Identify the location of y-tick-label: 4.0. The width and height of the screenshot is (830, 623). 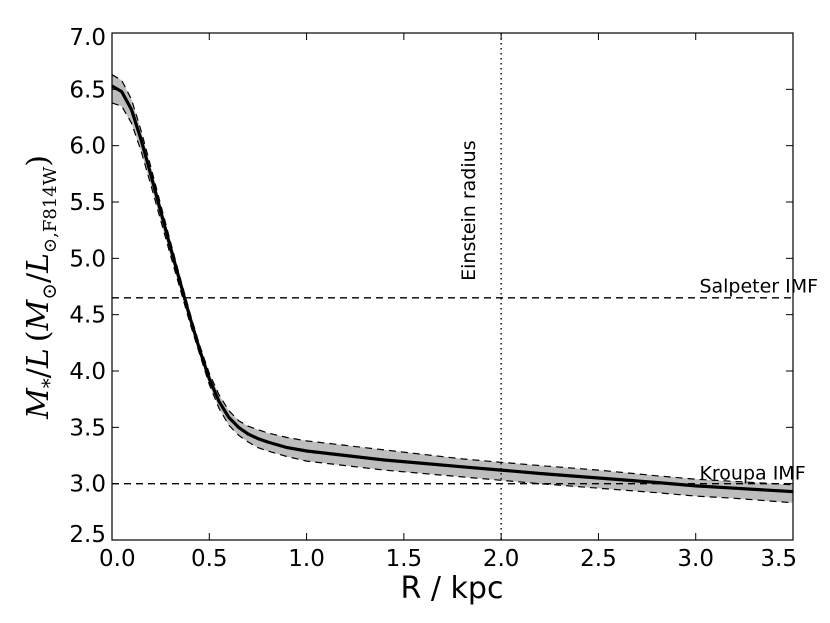
(87, 372).